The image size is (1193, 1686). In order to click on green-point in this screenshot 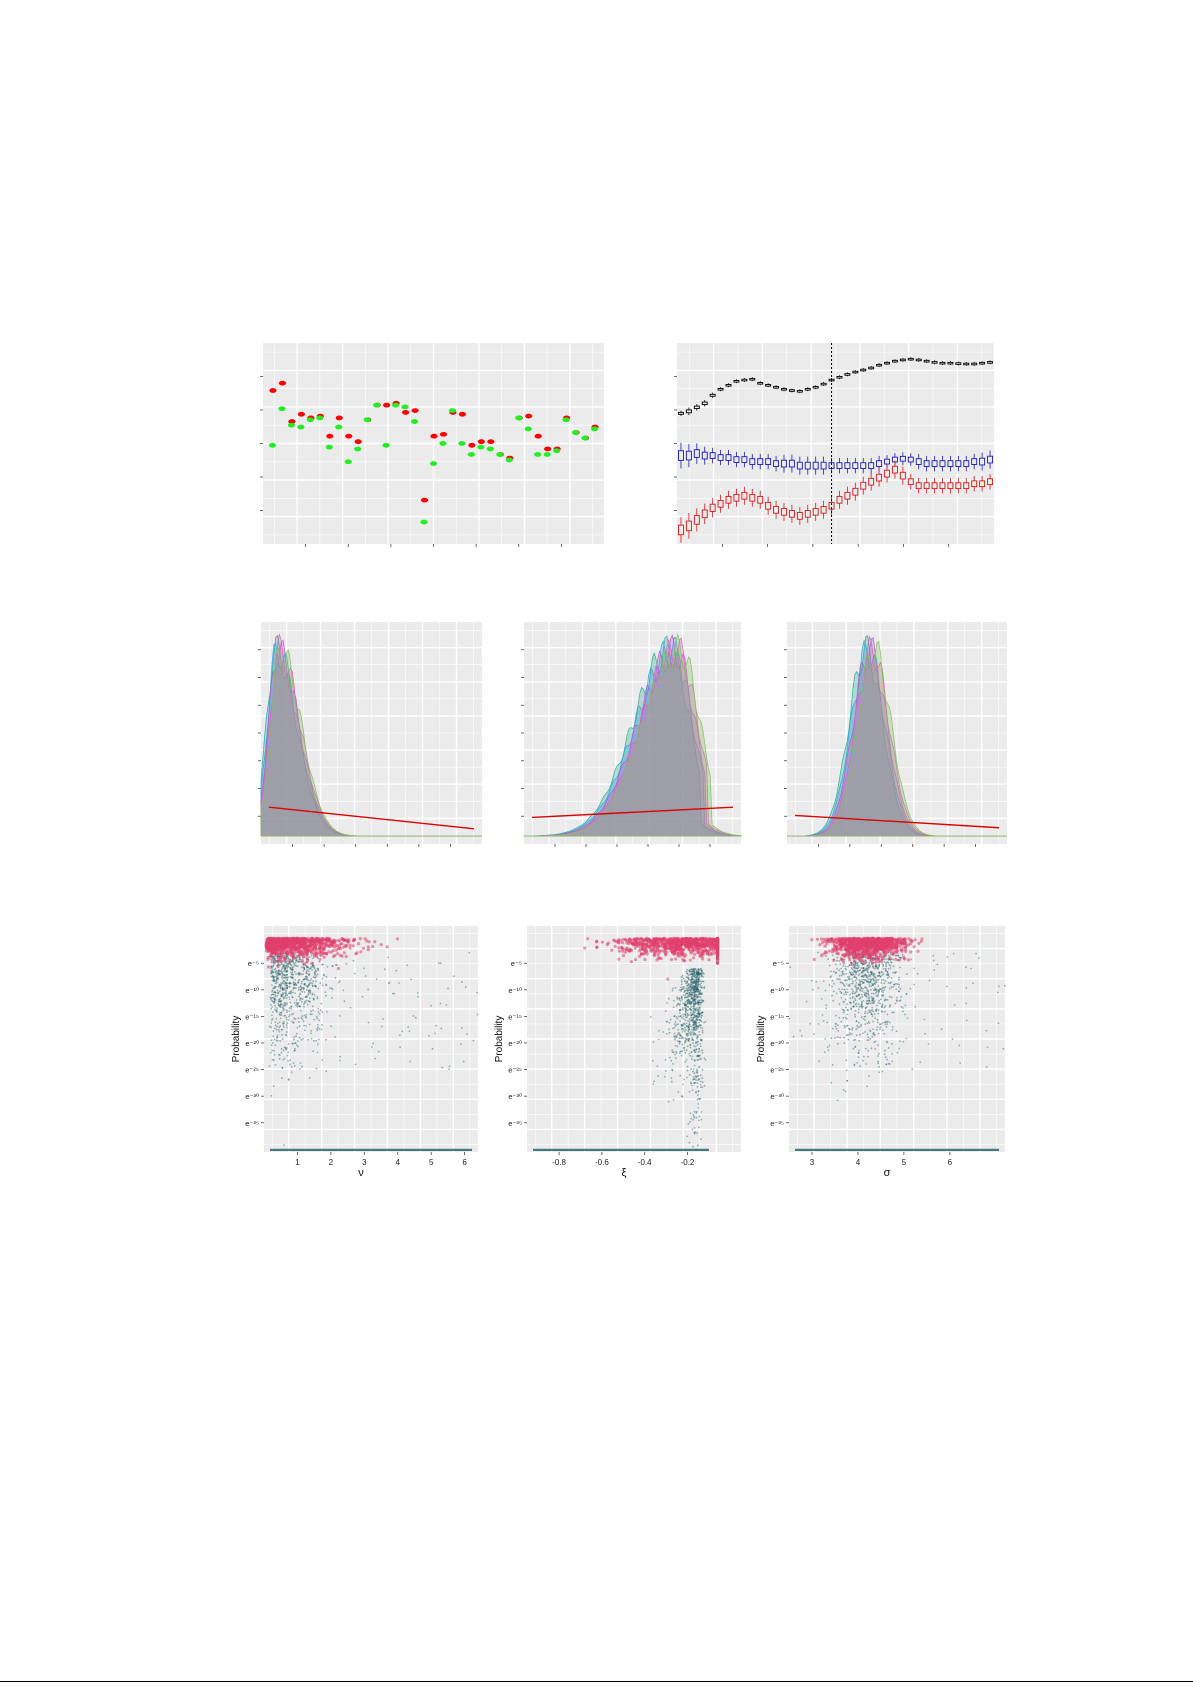, I will do `click(490, 449)`.